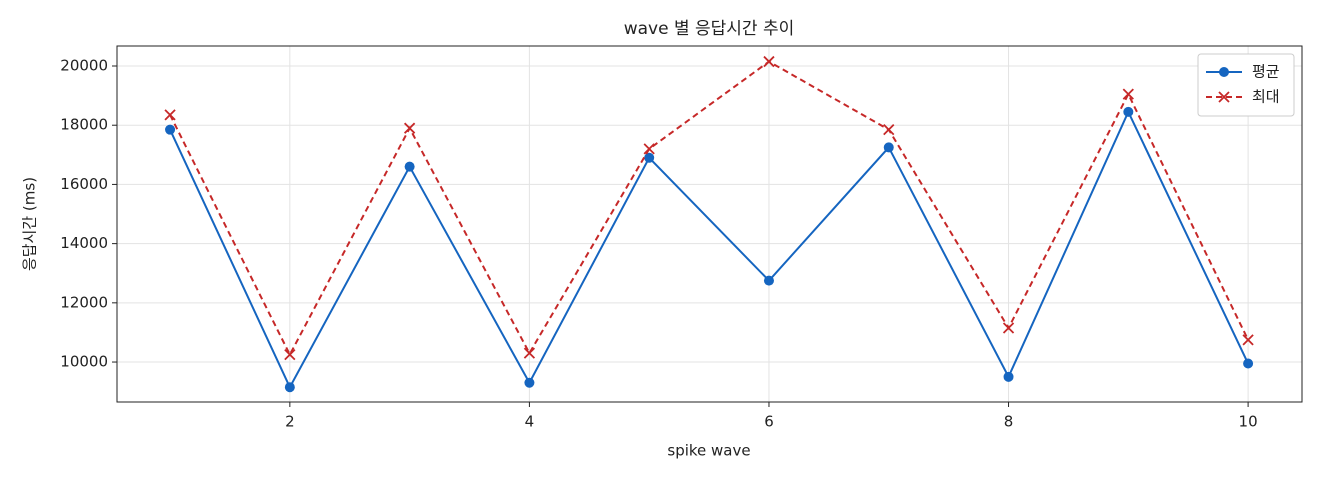 This screenshot has height=480, width=1320. Describe the element at coordinates (84, 243) in the screenshot. I see `y-tick-label: 14000` at that location.